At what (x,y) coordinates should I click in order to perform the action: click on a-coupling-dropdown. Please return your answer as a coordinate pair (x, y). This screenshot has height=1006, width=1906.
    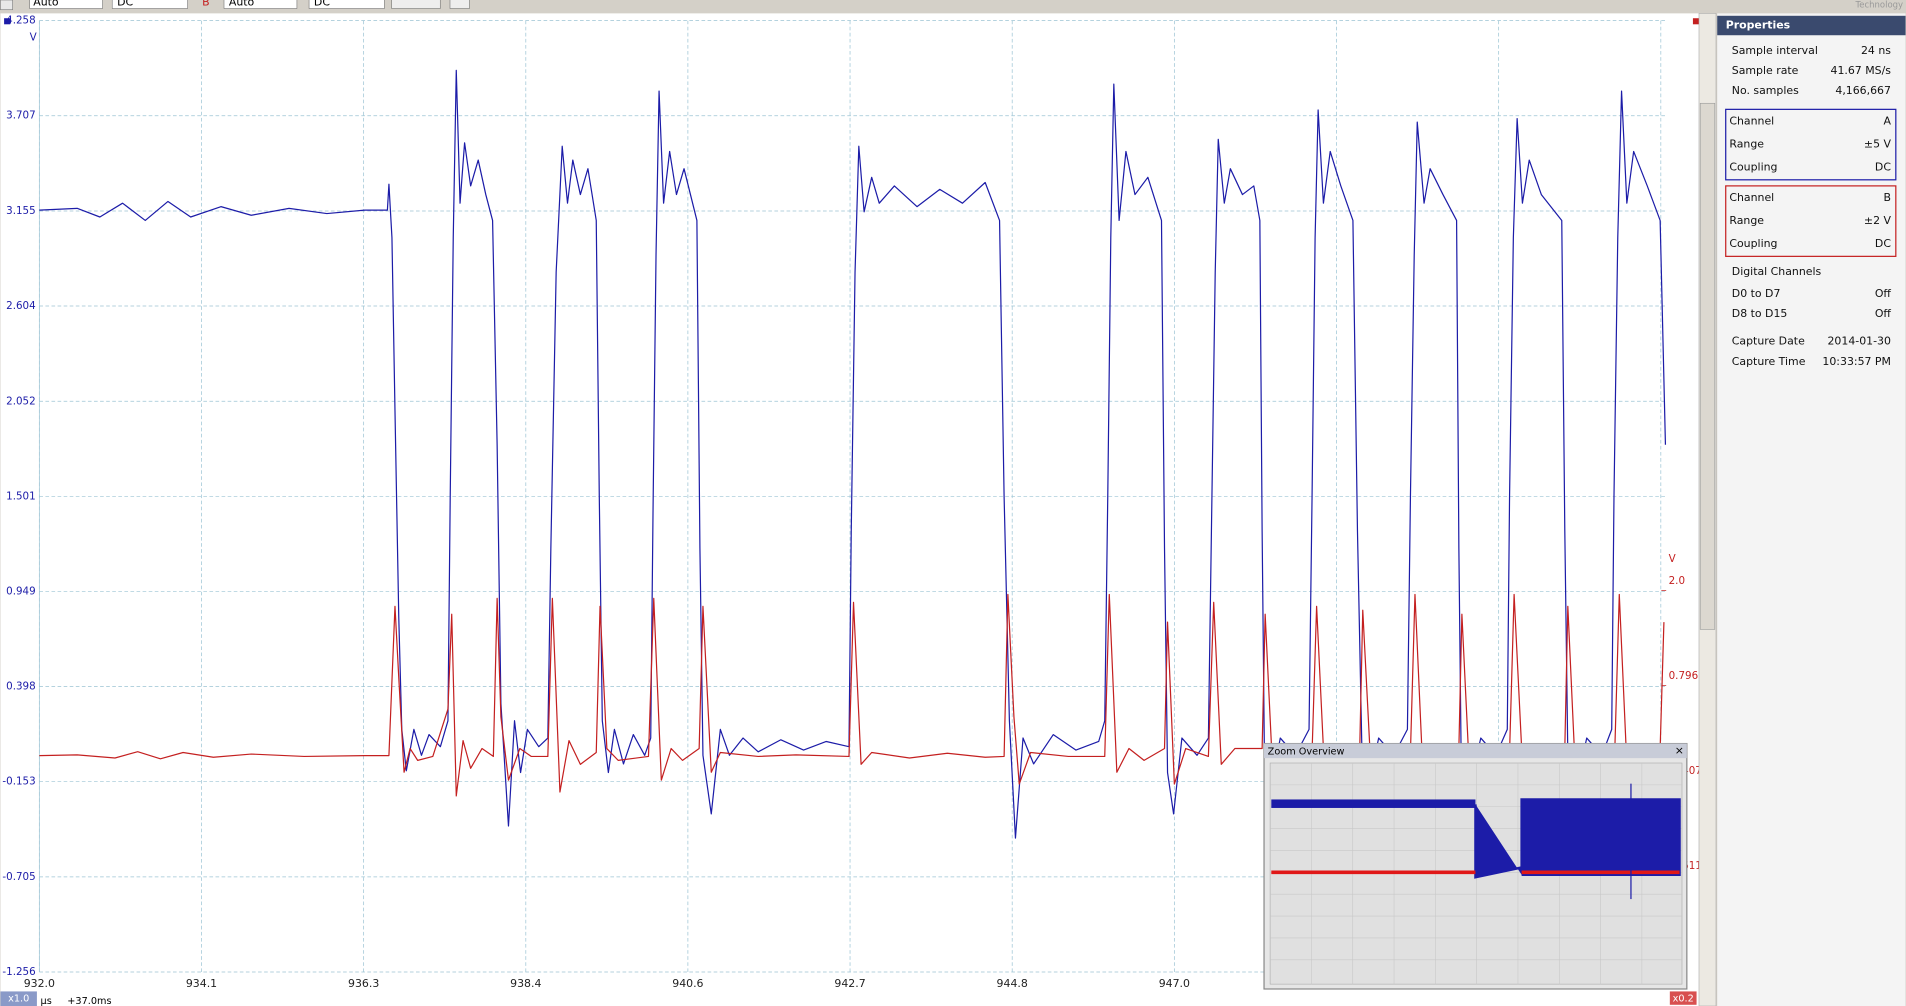
    Looking at the image, I should click on (149, 4).